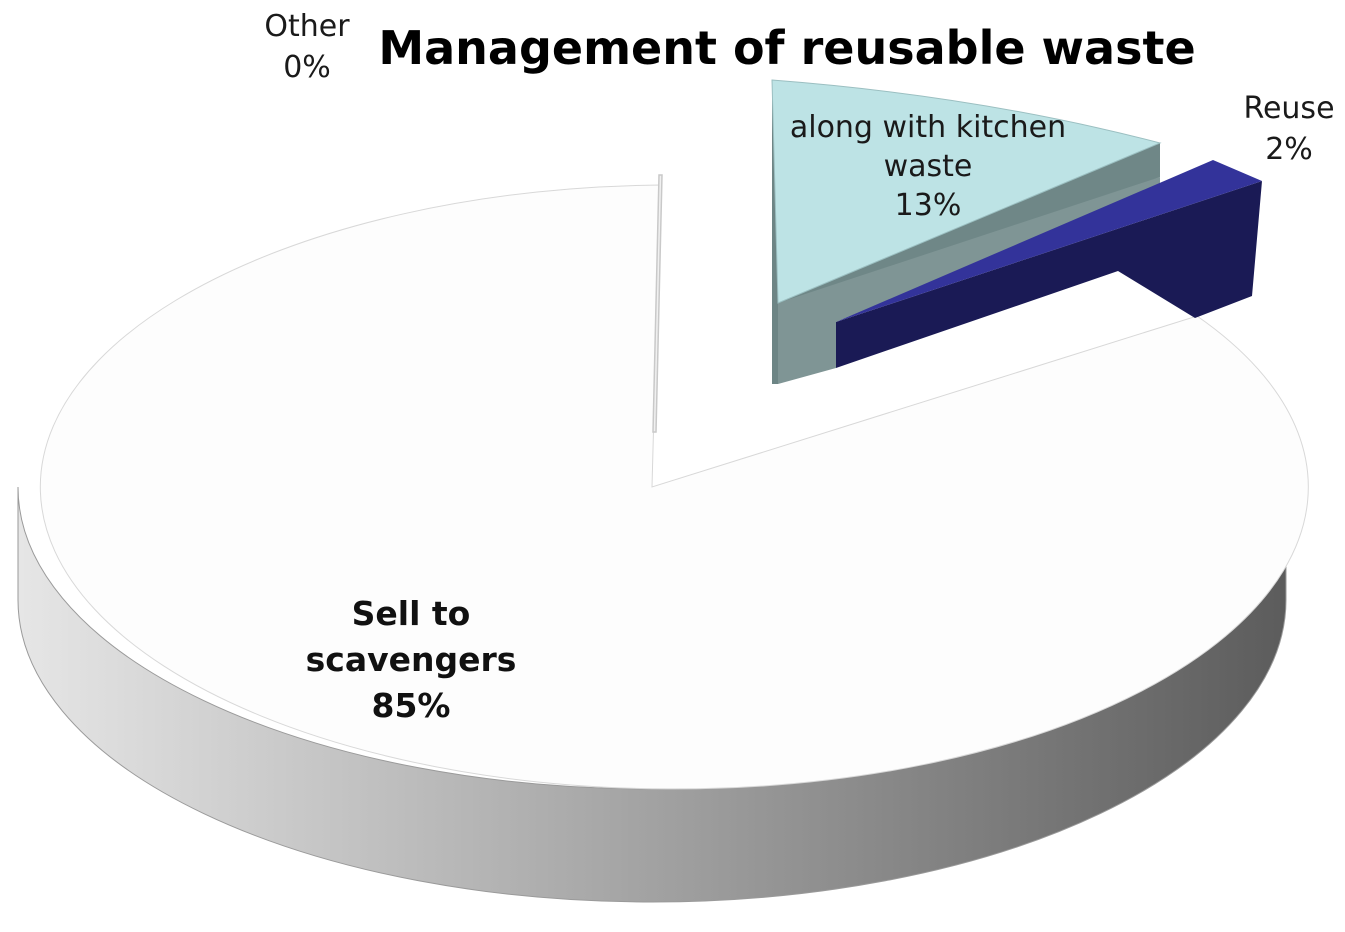 The image size is (1345, 932). I want to click on slice-kitchen-waste-side-inner, so click(775, 232).